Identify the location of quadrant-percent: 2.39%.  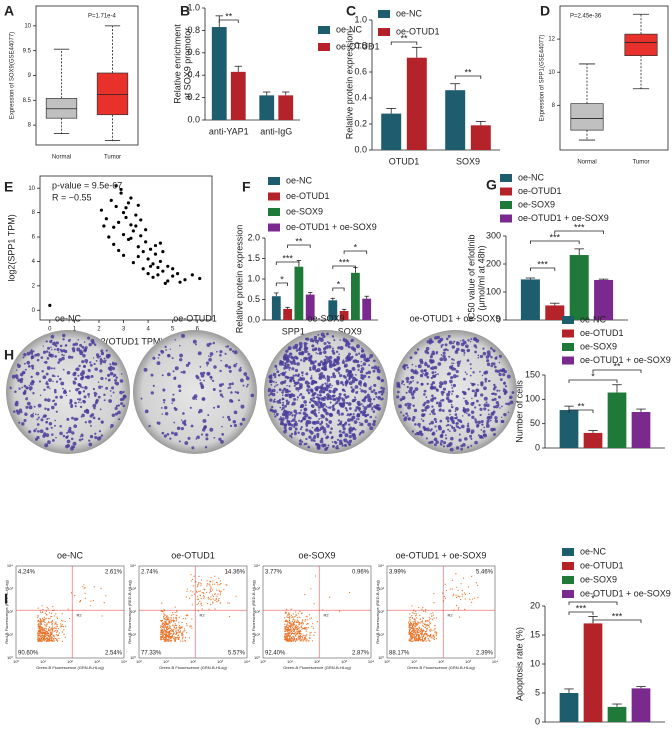
(485, 654).